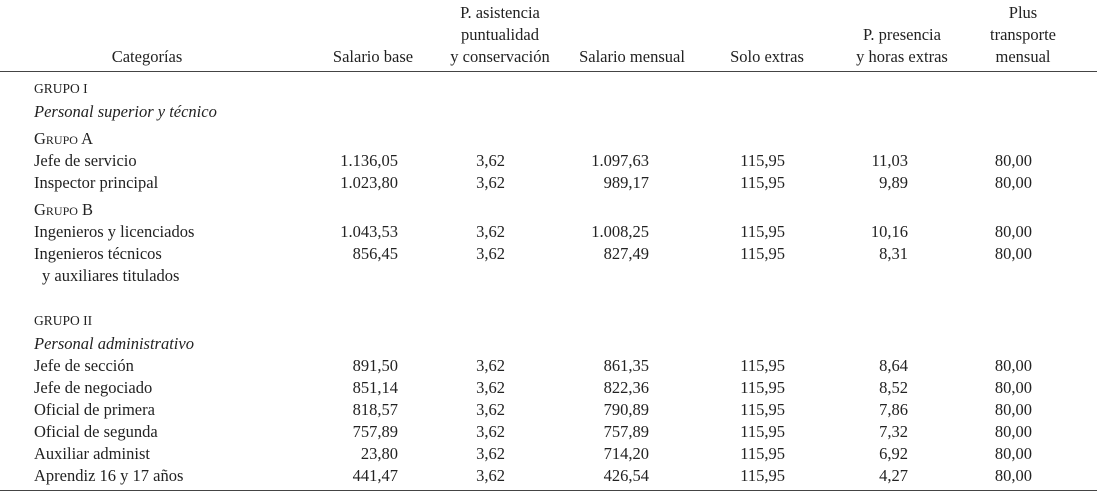  Describe the element at coordinates (893, 453) in the screenshot. I see `cell-value: 6,92` at that location.